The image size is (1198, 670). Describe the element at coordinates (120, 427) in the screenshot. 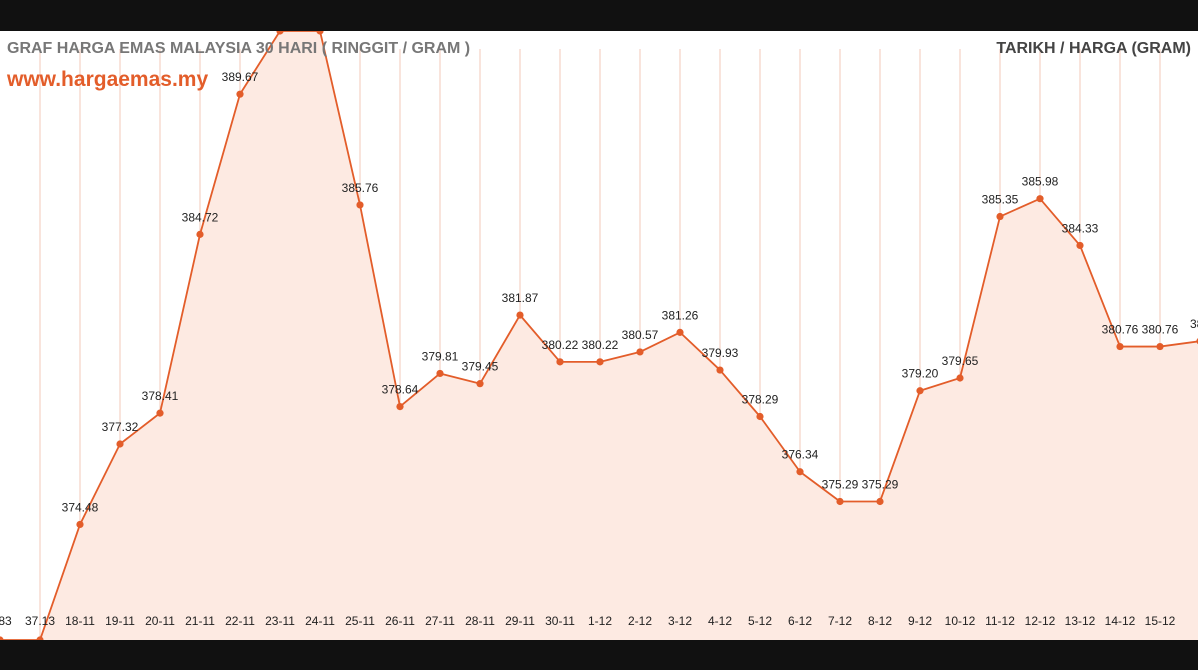

I see `data-label: 377.32` at that location.